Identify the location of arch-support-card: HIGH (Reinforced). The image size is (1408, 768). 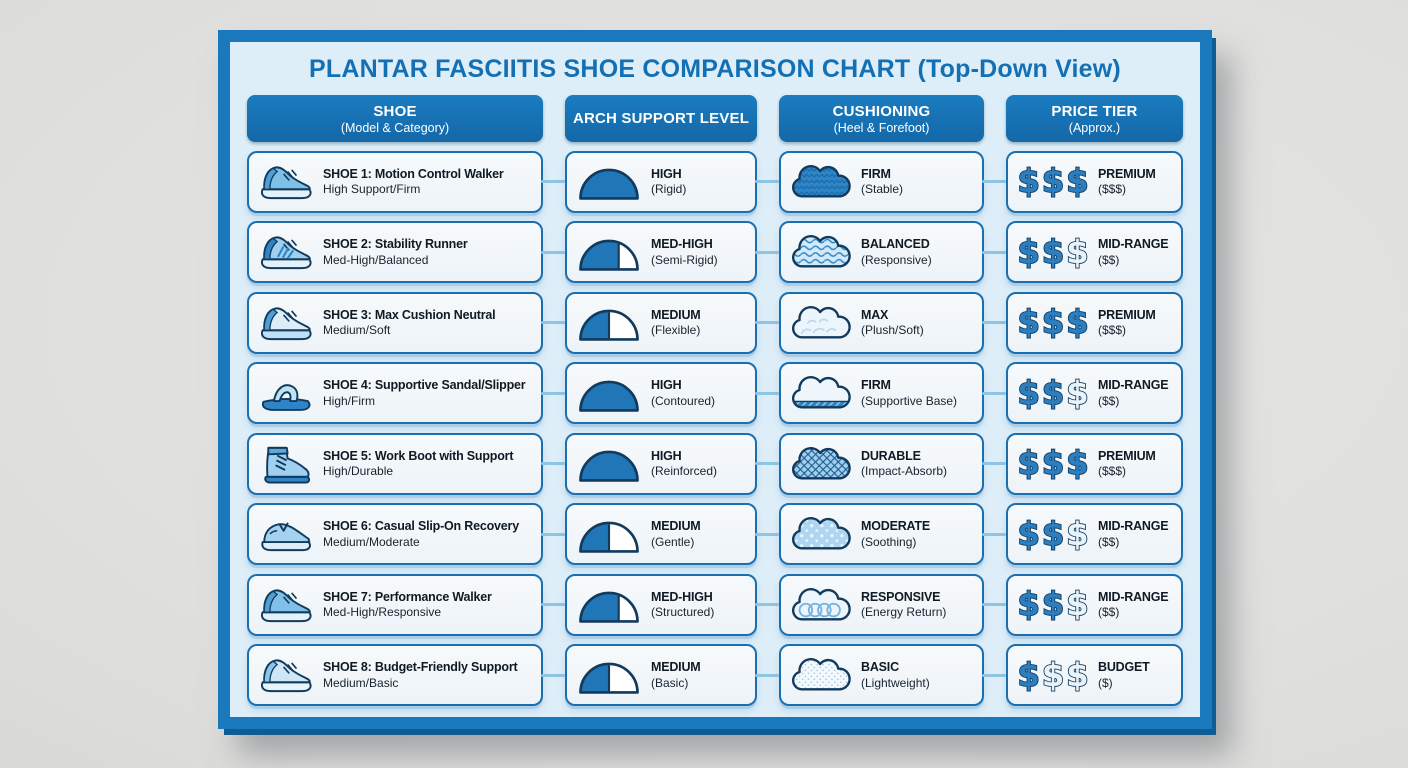
(672, 463).